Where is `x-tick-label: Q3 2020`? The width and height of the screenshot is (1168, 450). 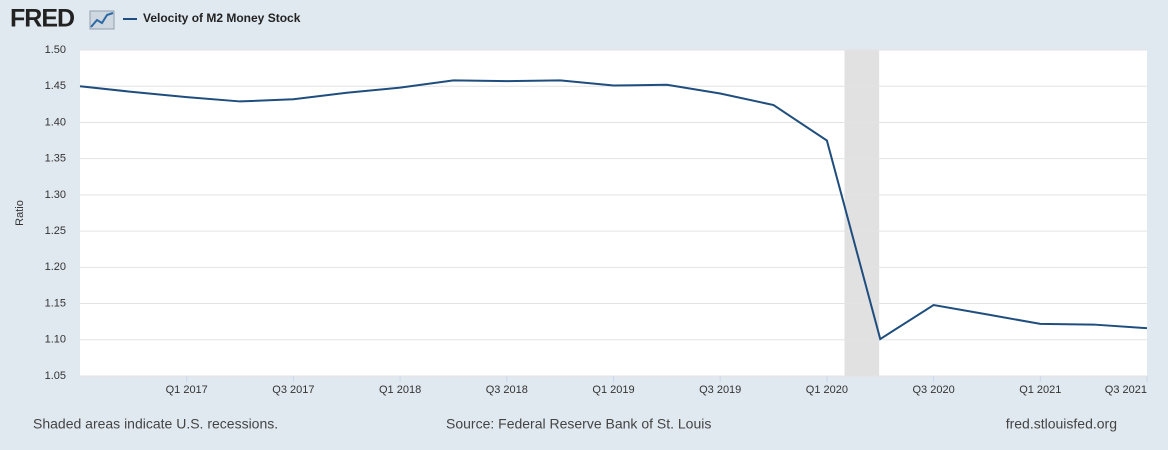 x-tick-label: Q3 2020 is located at coordinates (933, 390).